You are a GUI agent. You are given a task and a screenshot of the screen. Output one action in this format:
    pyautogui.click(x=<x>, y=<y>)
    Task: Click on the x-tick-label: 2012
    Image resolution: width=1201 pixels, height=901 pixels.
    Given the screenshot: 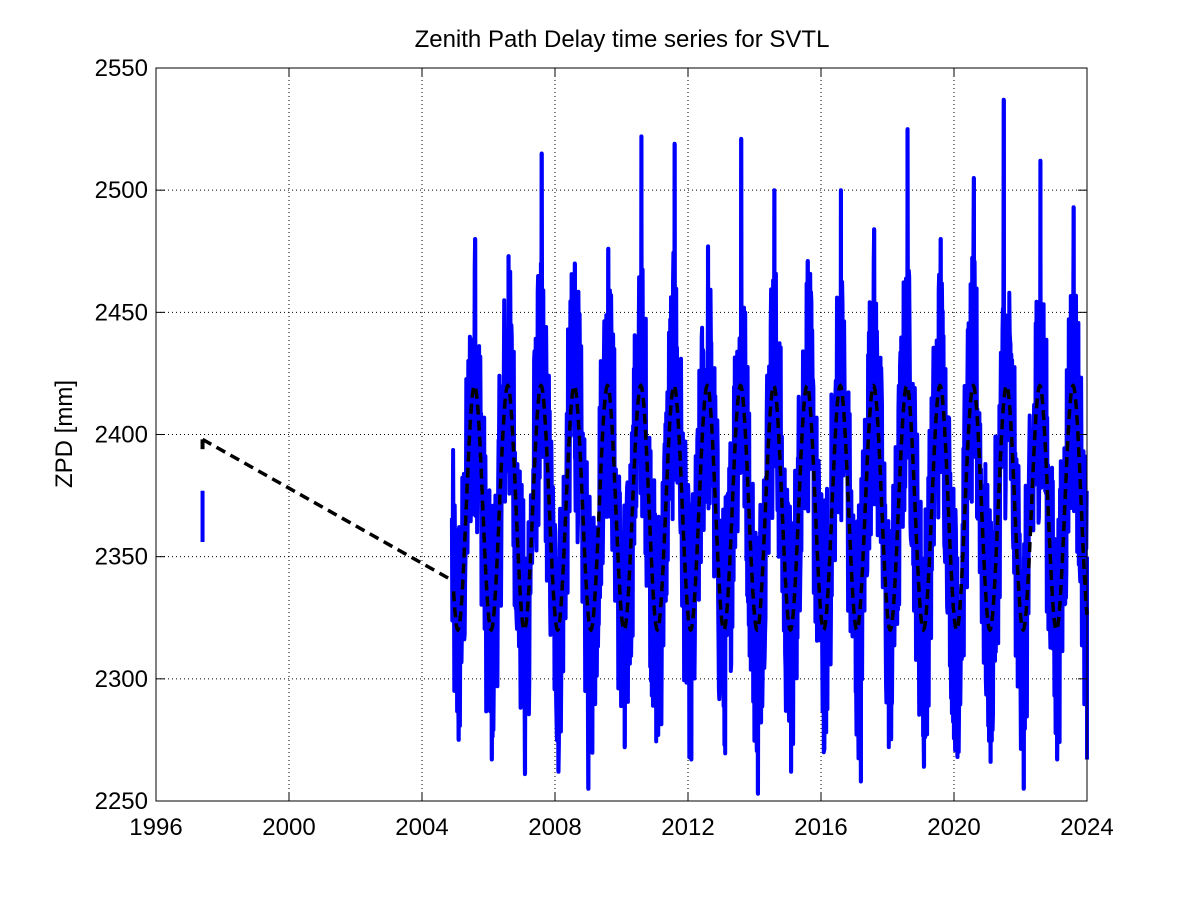 What is the action you would take?
    pyautogui.click(x=687, y=827)
    